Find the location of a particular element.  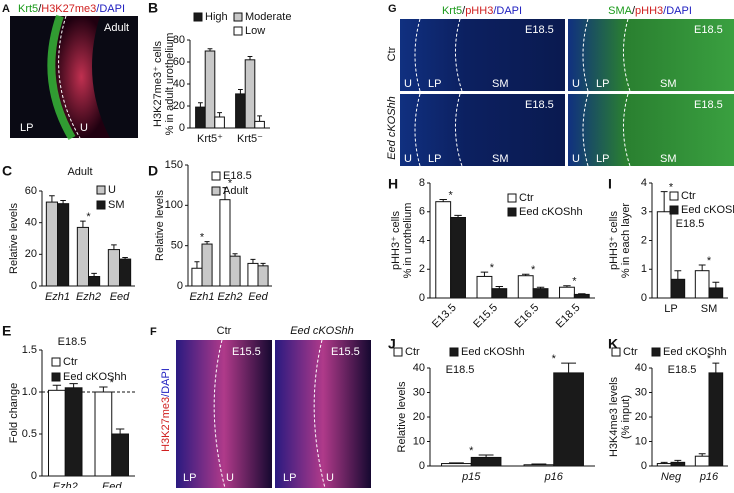

y-tick-label: 100 is located at coordinates (174, 205).